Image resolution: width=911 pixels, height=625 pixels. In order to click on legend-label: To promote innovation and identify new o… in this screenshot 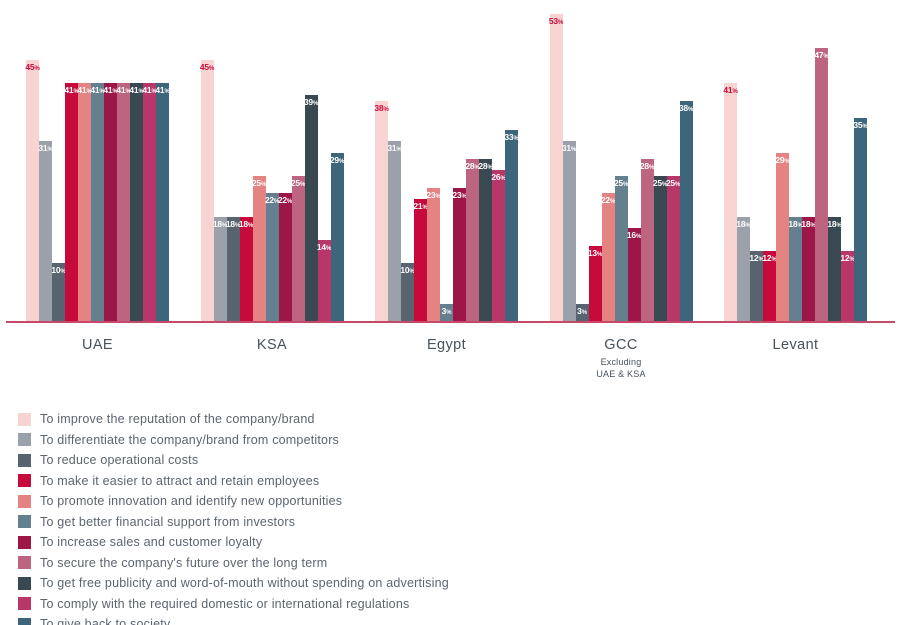, I will do `click(191, 501)`.